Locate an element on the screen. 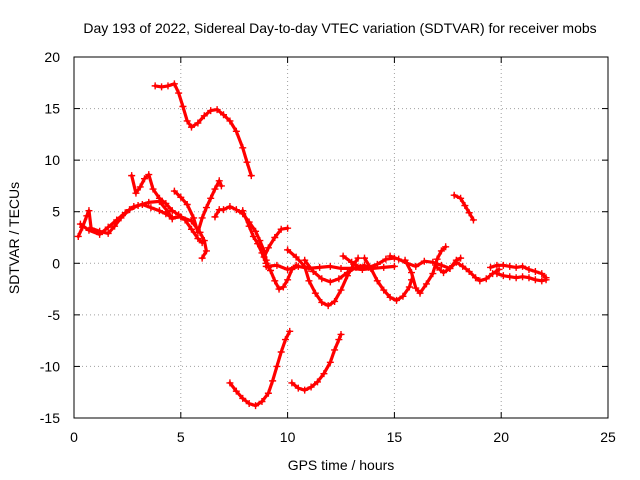 The height and width of the screenshot is (480, 640). y-tick-label: 10 is located at coordinates (52, 160).